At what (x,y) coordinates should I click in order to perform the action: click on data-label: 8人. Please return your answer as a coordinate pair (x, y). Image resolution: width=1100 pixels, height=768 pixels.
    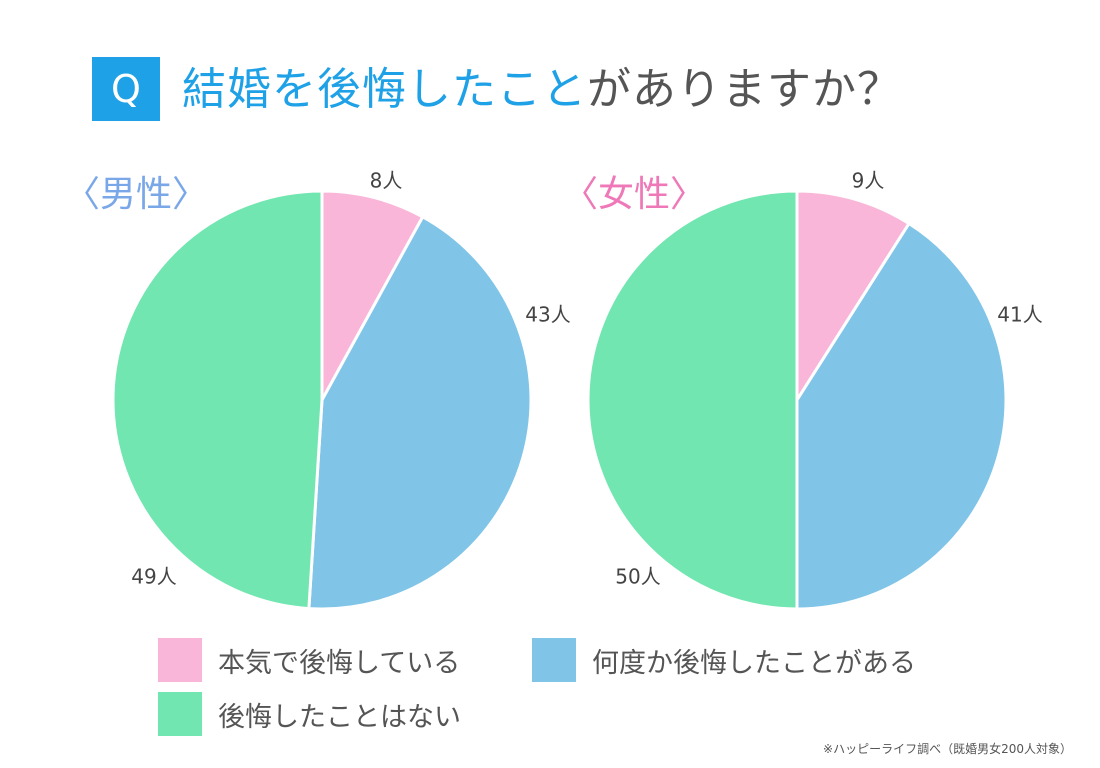
    Looking at the image, I should click on (386, 181).